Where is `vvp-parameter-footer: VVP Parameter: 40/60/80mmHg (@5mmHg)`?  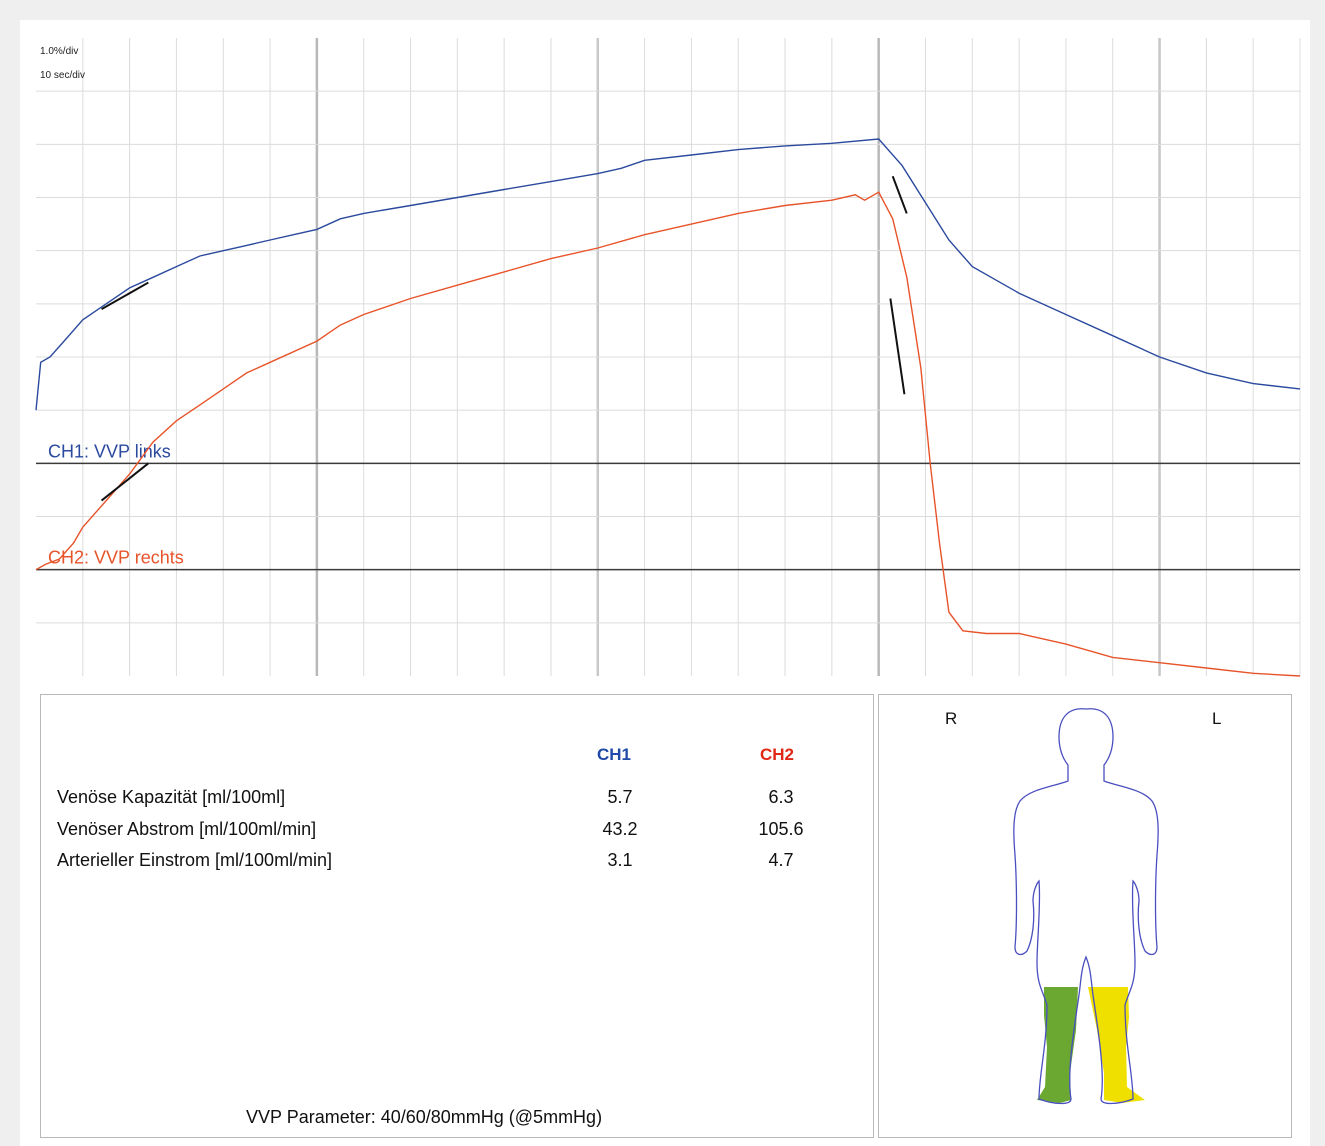 vvp-parameter-footer: VVP Parameter: 40/60/80mmHg (@5mmHg) is located at coordinates (424, 1117).